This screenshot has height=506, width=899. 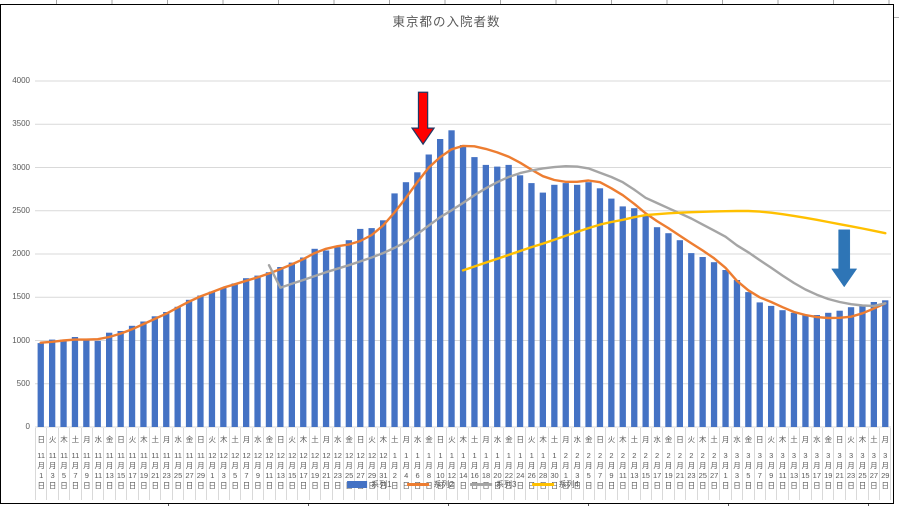 What do you see at coordinates (166, 369) in the screenshot?
I see `bar-11月23日` at bounding box center [166, 369].